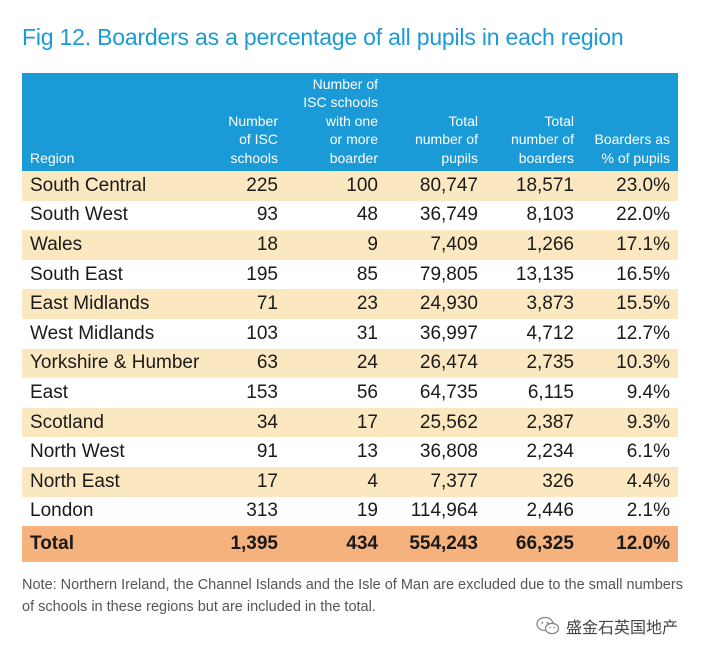 The width and height of the screenshot is (720, 656). I want to click on column-header: Boarders as % of pupils, so click(630, 122).